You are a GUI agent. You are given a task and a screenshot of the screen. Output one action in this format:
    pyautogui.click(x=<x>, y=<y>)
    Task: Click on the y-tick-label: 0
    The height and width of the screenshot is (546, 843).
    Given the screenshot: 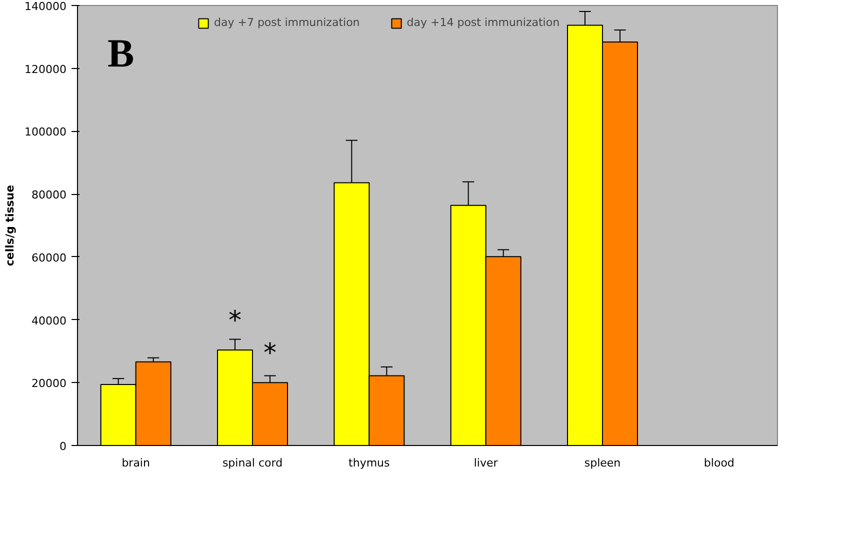 What is the action you would take?
    pyautogui.click(x=63, y=446)
    